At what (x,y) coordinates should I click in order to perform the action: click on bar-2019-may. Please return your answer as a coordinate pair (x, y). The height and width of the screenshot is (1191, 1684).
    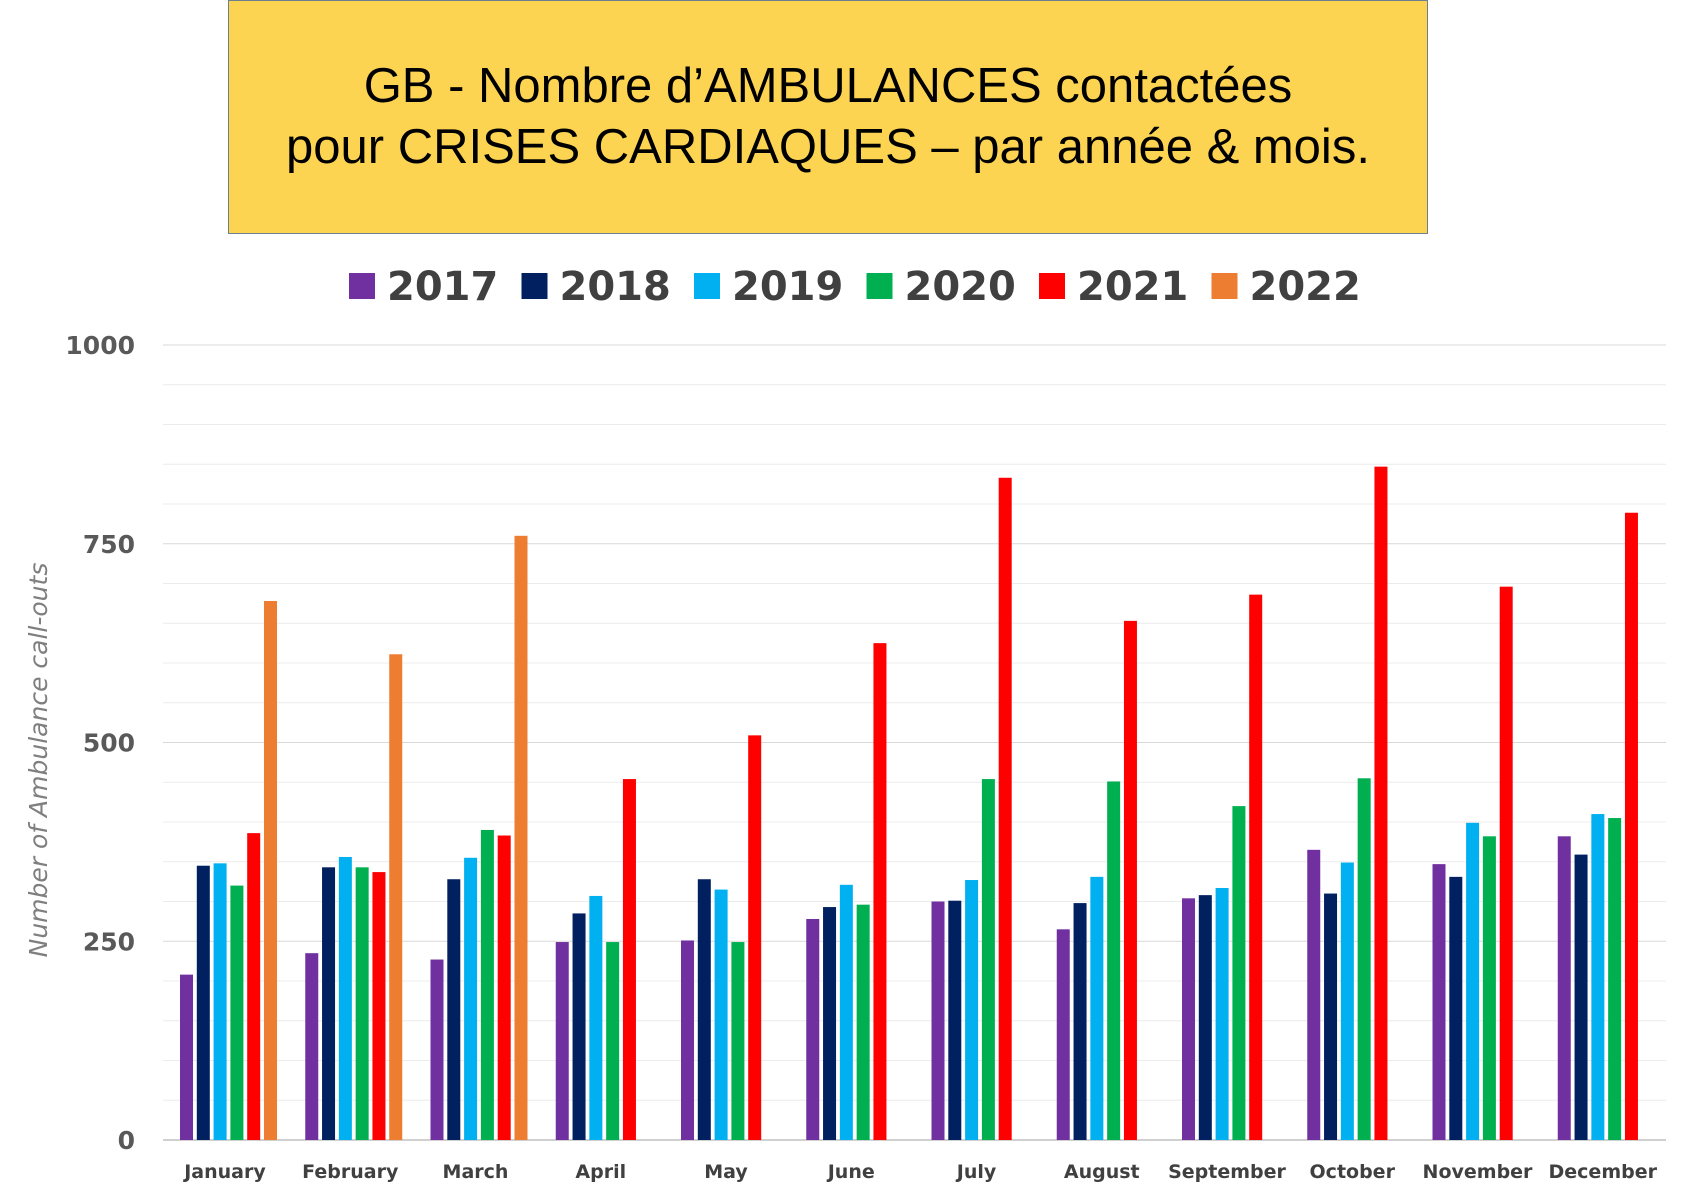
    Looking at the image, I should click on (721, 1014).